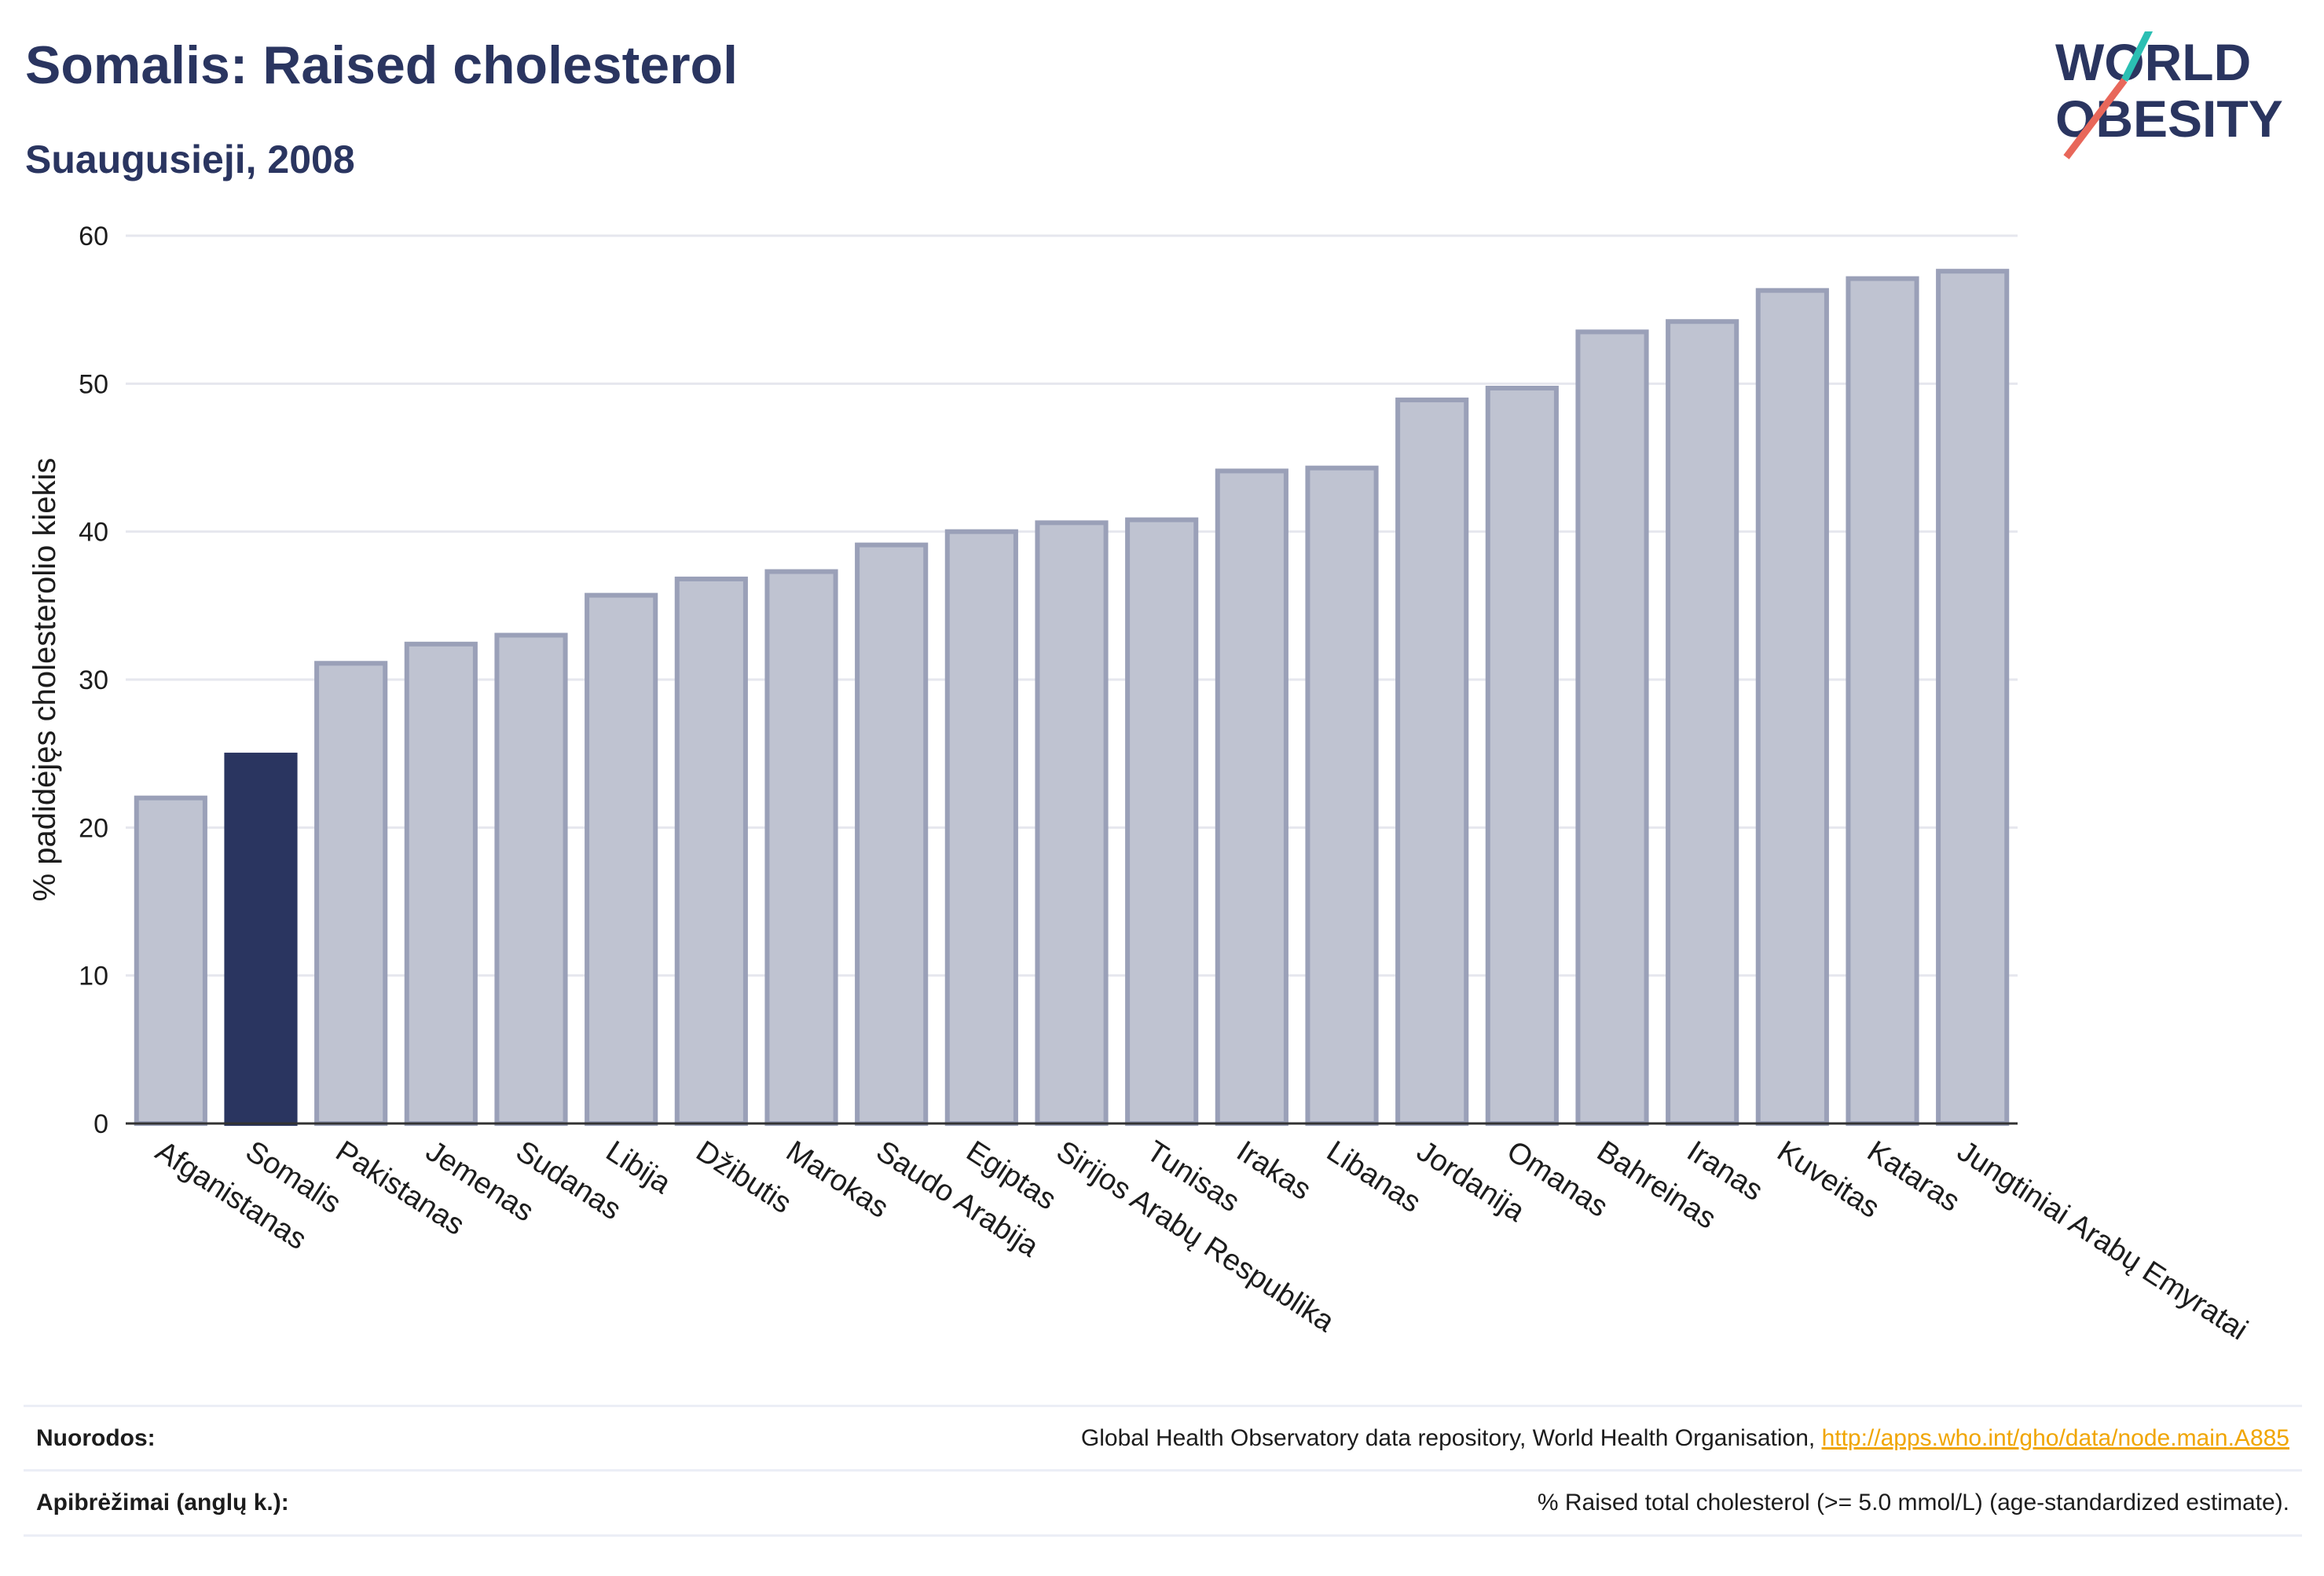  What do you see at coordinates (93, 533) in the screenshot?
I see `y-tick-label: 40` at bounding box center [93, 533].